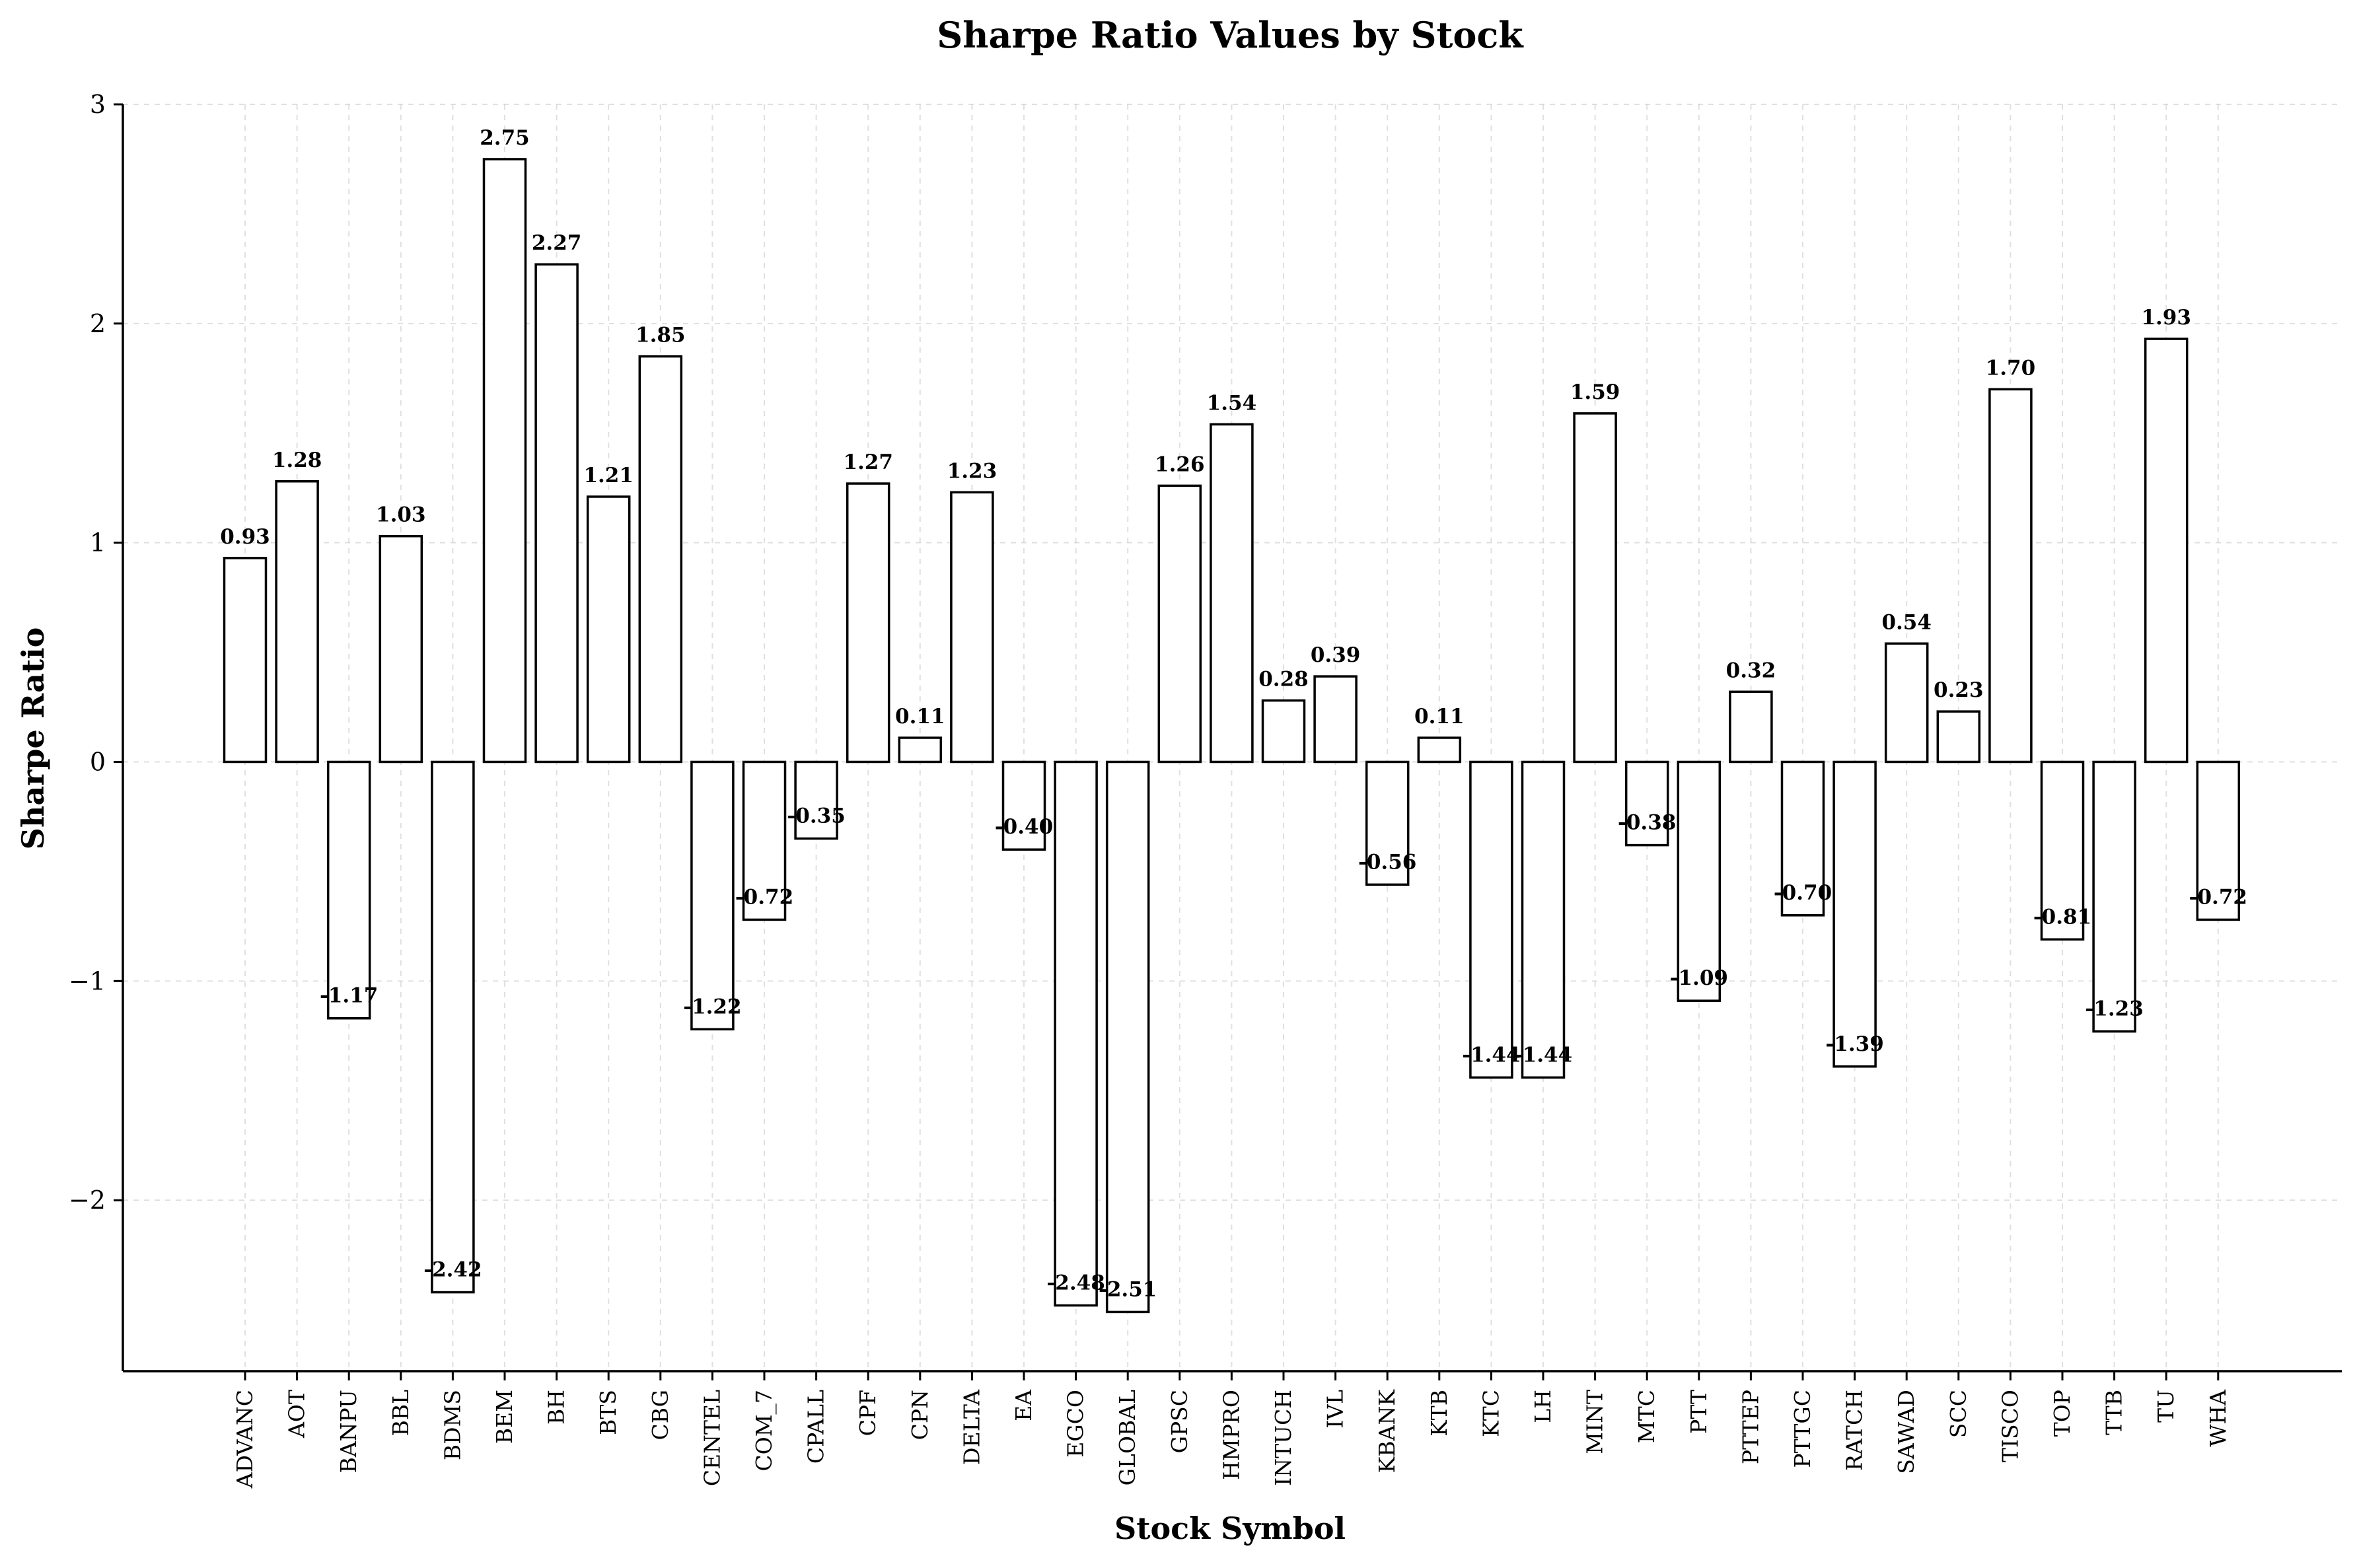 Image resolution: width=2357 pixels, height=1568 pixels. Describe the element at coordinates (1283, 731) in the screenshot. I see `bar-intuch` at that location.